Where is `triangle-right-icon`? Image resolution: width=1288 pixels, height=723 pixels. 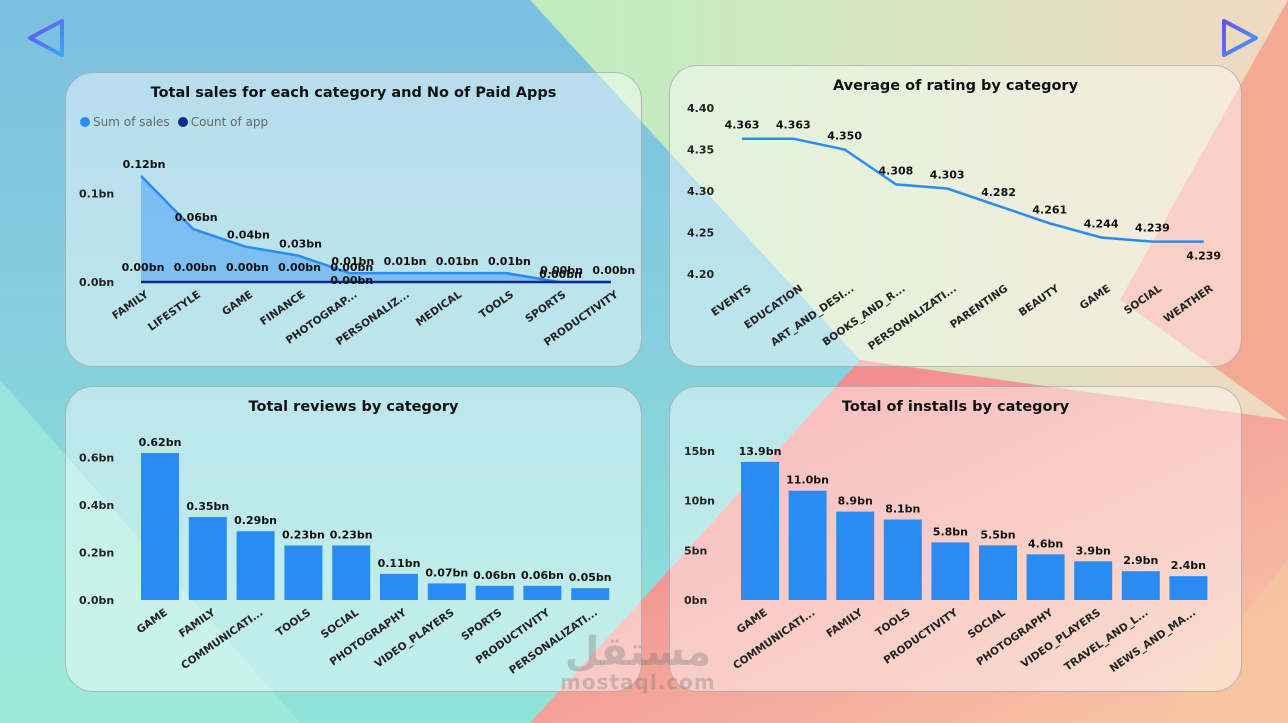
triangle-right-icon is located at coordinates (1240, 38).